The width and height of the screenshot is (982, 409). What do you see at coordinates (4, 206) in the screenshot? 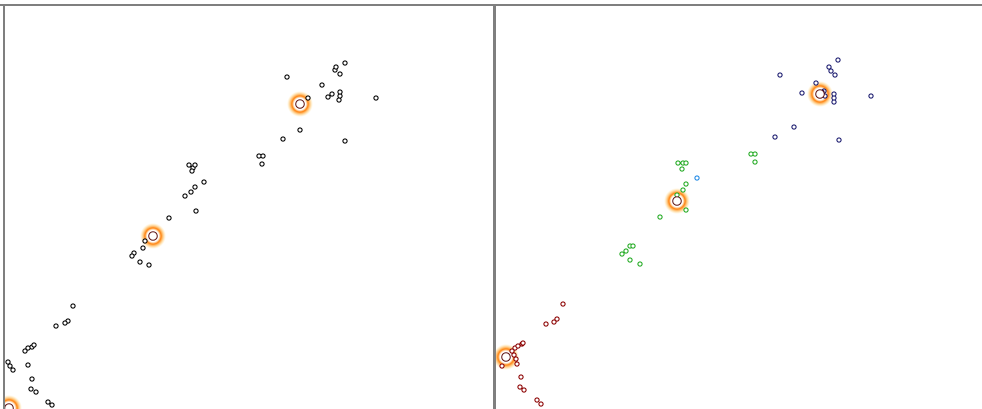
I see `left-border` at bounding box center [4, 206].